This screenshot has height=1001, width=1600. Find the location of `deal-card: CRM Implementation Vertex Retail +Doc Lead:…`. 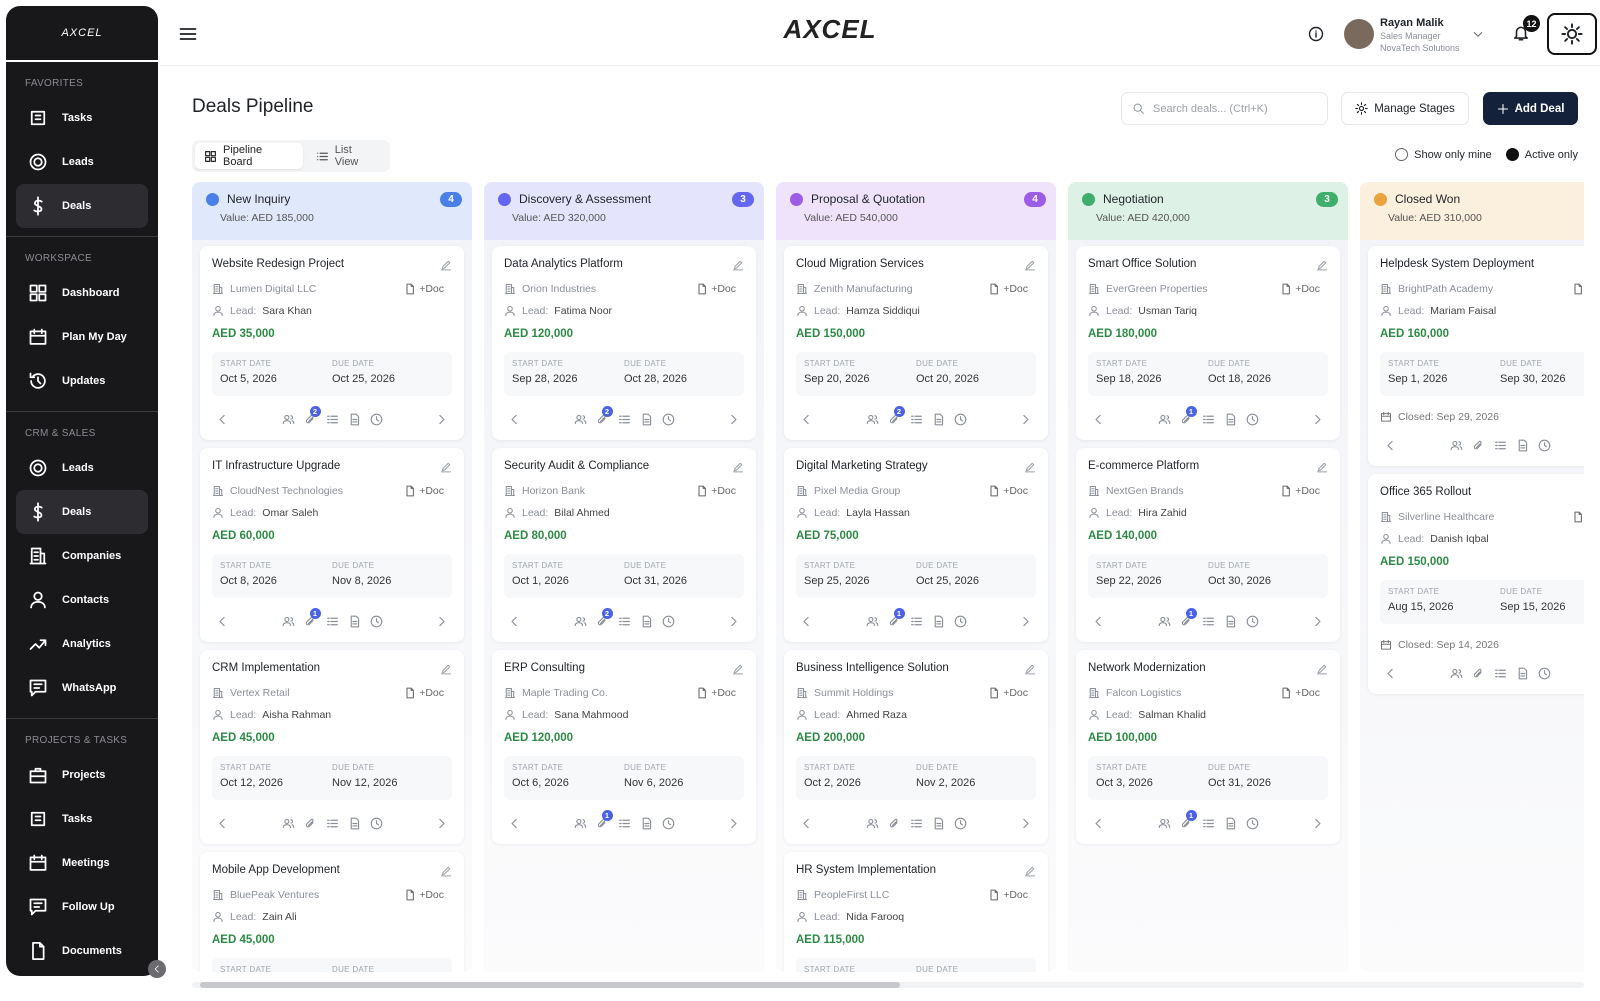

deal-card: CRM Implementation Vertex Retail +Doc Lead:… is located at coordinates (332, 747).